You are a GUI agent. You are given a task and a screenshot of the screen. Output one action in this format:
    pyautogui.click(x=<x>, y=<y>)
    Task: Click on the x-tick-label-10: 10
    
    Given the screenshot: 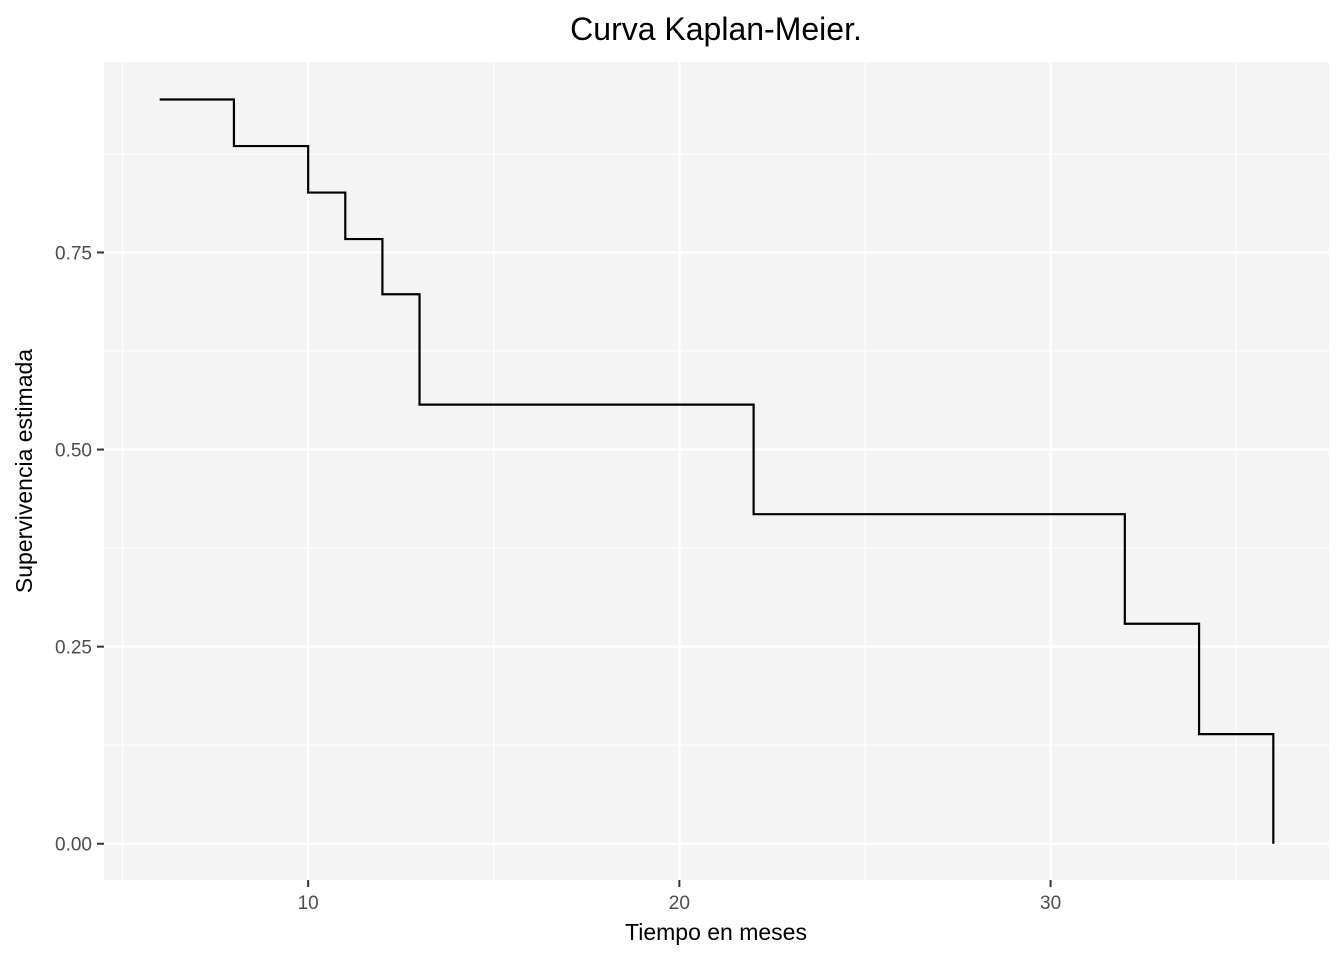 What is the action you would take?
    pyautogui.click(x=308, y=903)
    